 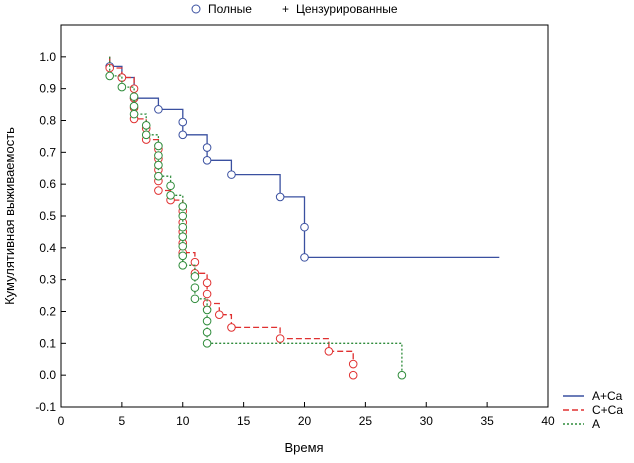 What do you see at coordinates (596, 424) in the screenshot?
I see `legend-label: A` at bounding box center [596, 424].